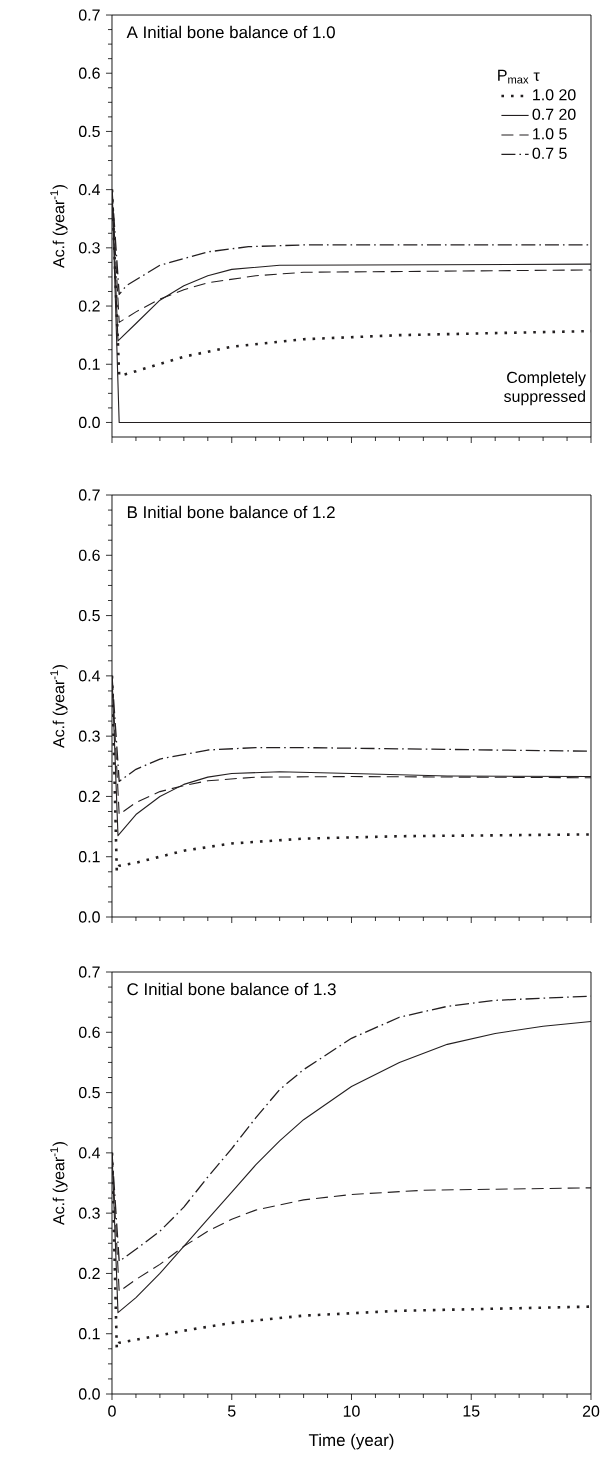 The image size is (605, 1482). What do you see at coordinates (230, 32) in the screenshot?
I see `text: A Initial bone balance of 1.0` at bounding box center [230, 32].